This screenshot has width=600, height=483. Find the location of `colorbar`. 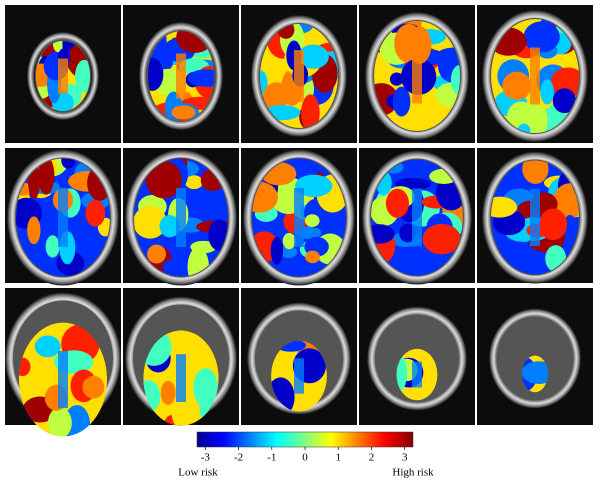

colorbar is located at coordinates (305, 439).